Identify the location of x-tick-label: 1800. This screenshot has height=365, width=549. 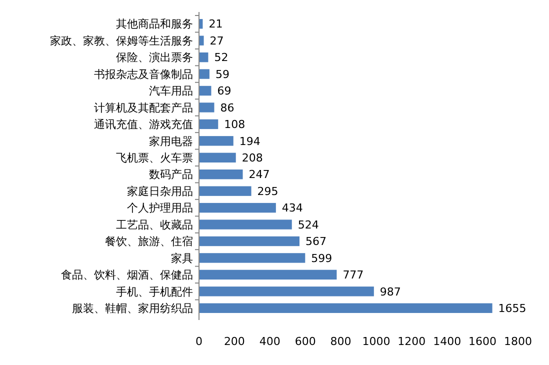
(518, 341).